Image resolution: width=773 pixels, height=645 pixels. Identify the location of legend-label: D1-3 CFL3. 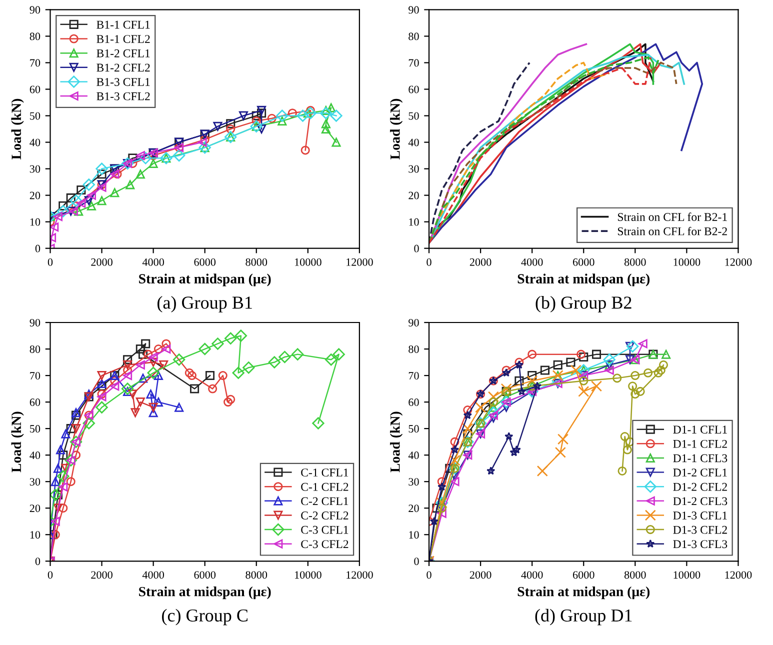
(700, 544).